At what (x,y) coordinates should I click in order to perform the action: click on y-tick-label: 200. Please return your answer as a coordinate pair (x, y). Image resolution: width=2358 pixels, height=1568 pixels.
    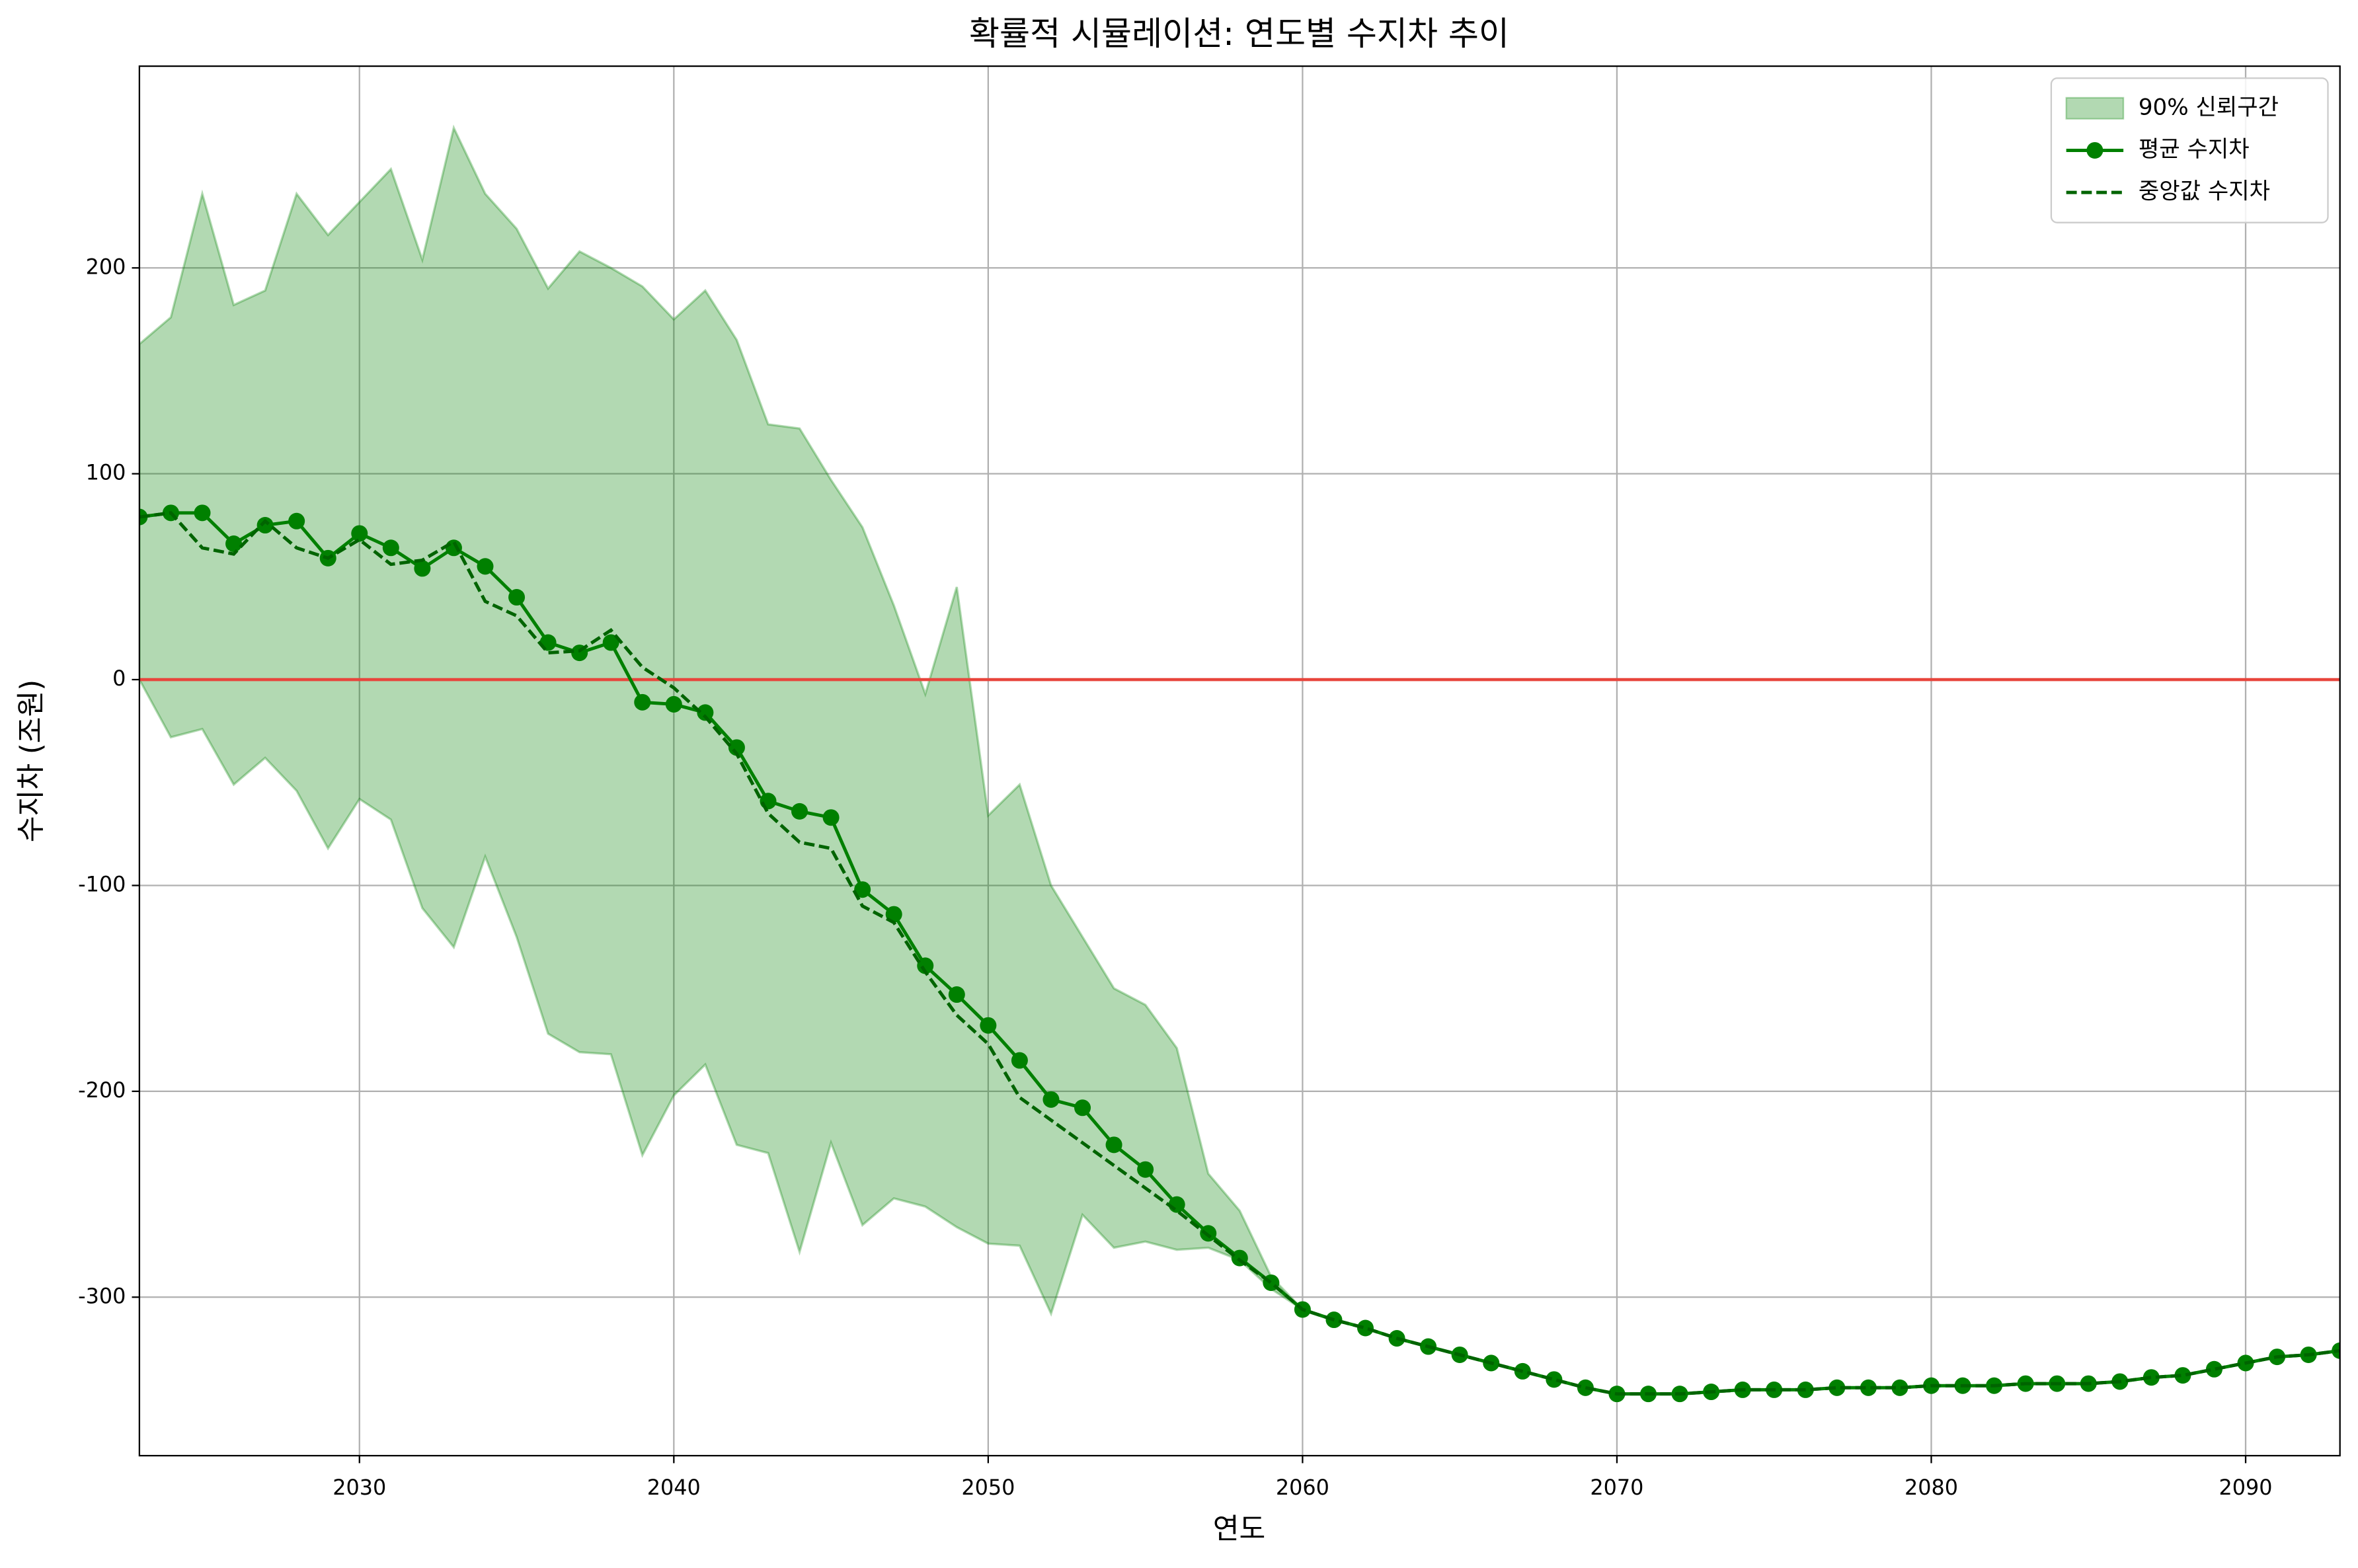
    Looking at the image, I should click on (106, 266).